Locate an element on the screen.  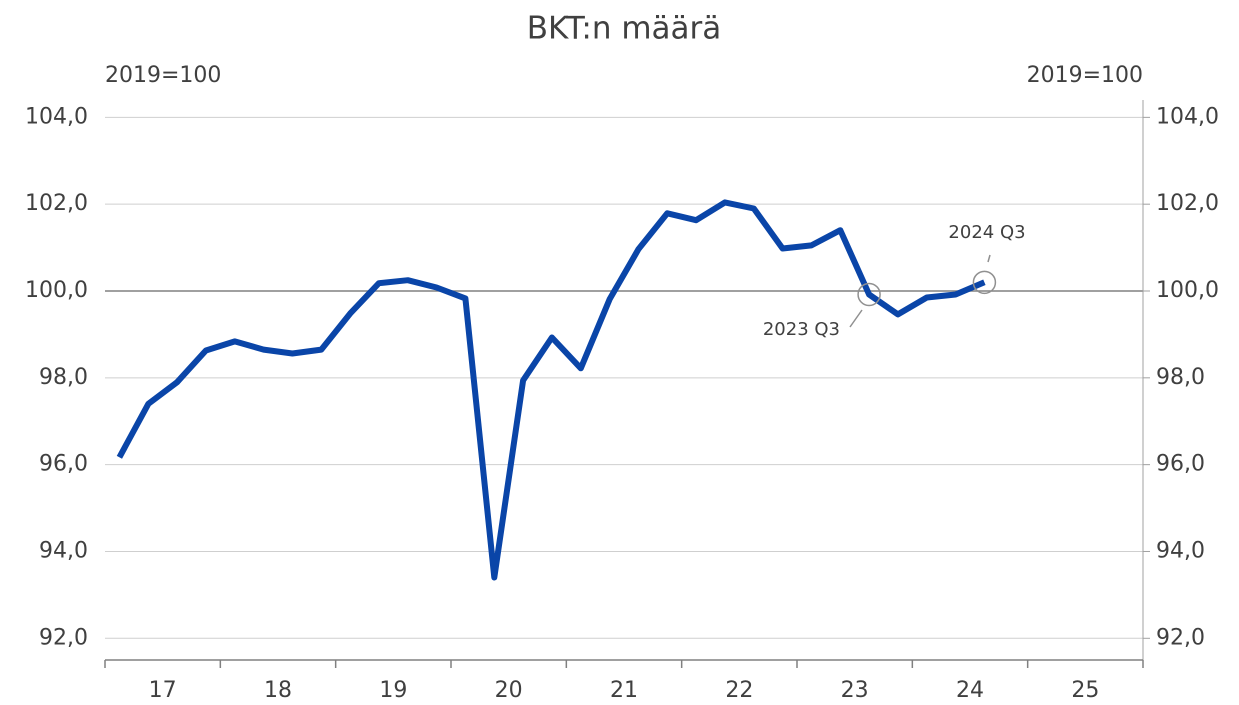
y-tick-label: 100,0 is located at coordinates (56, 290).